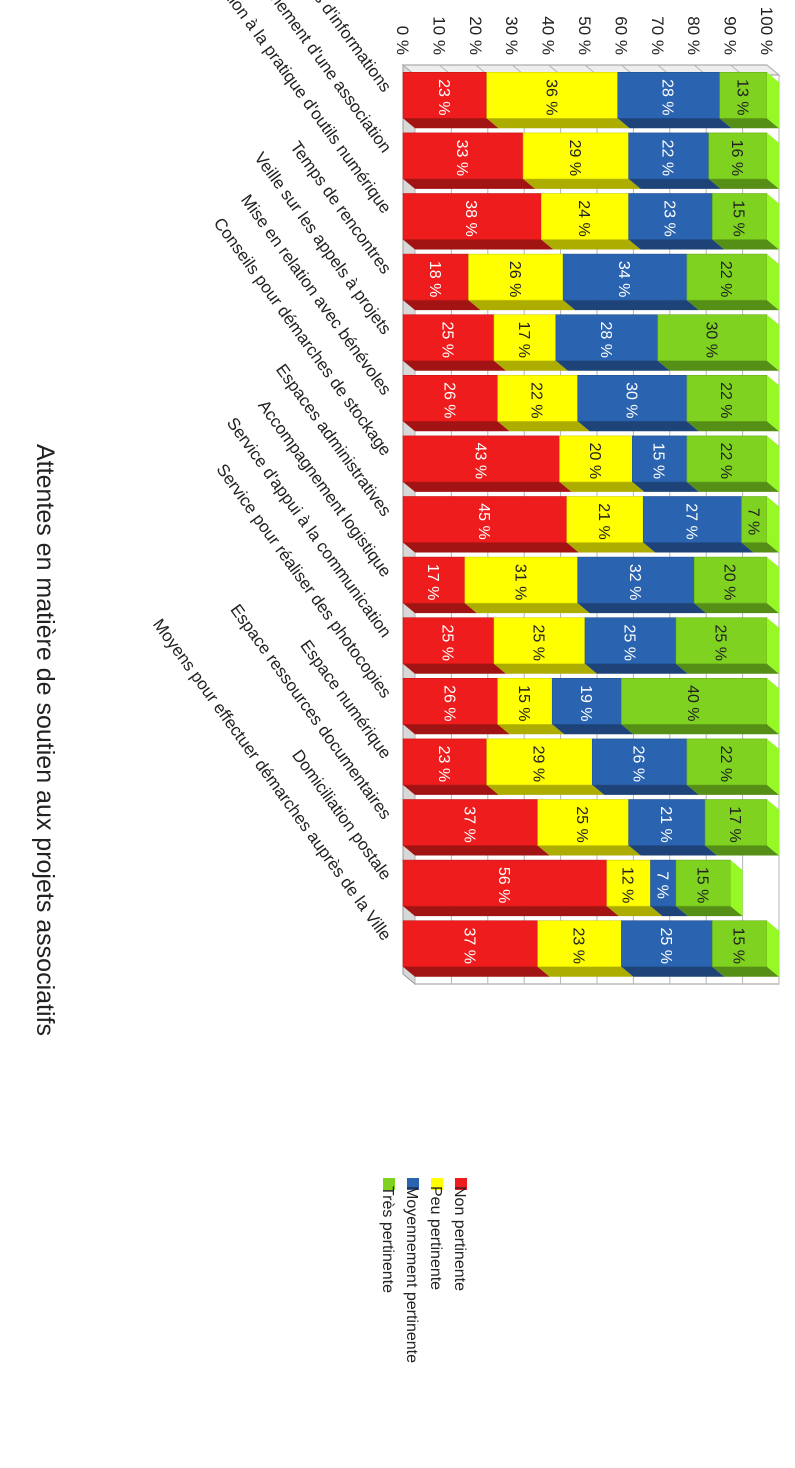  Describe the element at coordinates (692, 703) in the screenshot. I see `data-label: 40 %` at that location.